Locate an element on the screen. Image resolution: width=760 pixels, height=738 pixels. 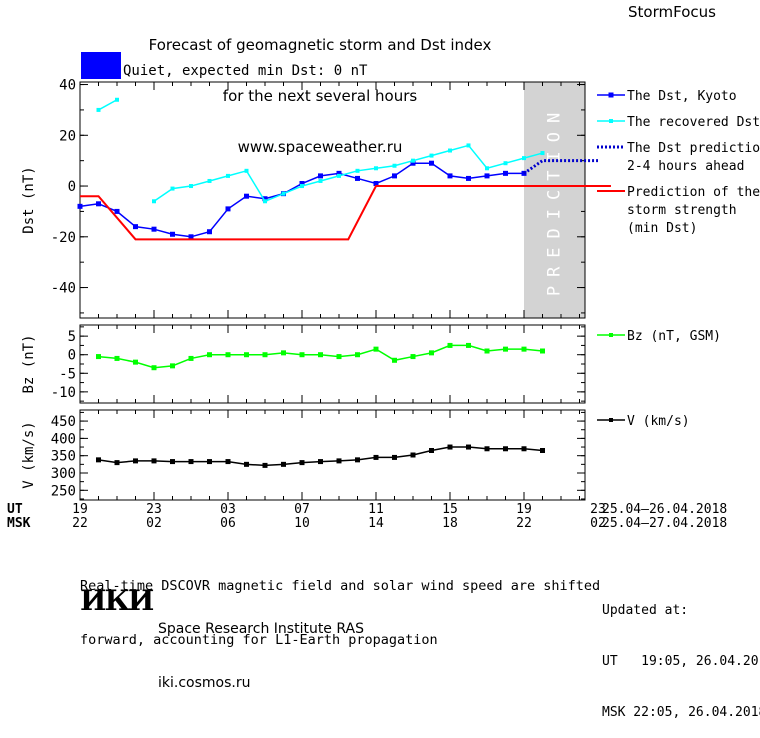
ut-axis-label: UT is located at coordinates (15, 509).